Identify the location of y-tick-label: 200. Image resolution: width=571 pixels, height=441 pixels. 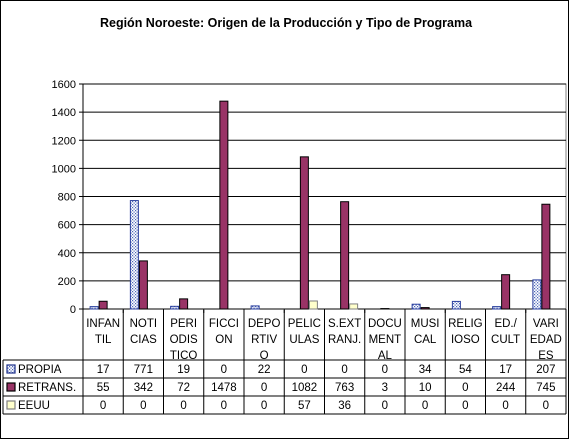
(67, 282).